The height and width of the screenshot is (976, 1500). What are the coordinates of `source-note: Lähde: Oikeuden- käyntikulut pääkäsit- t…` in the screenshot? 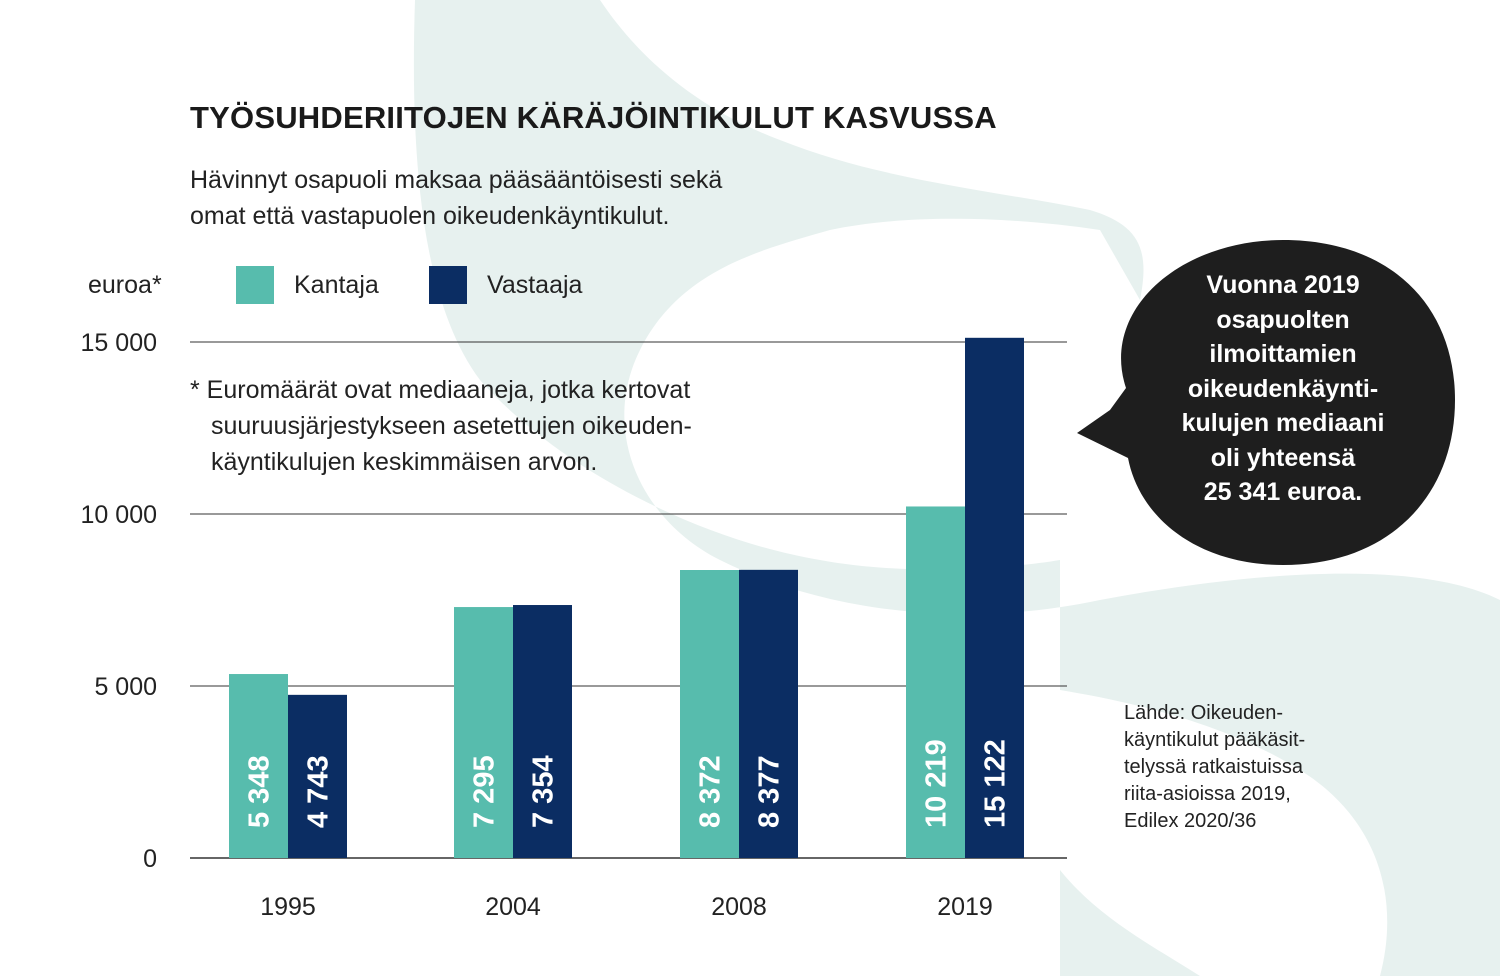 It's located at (1214, 767).